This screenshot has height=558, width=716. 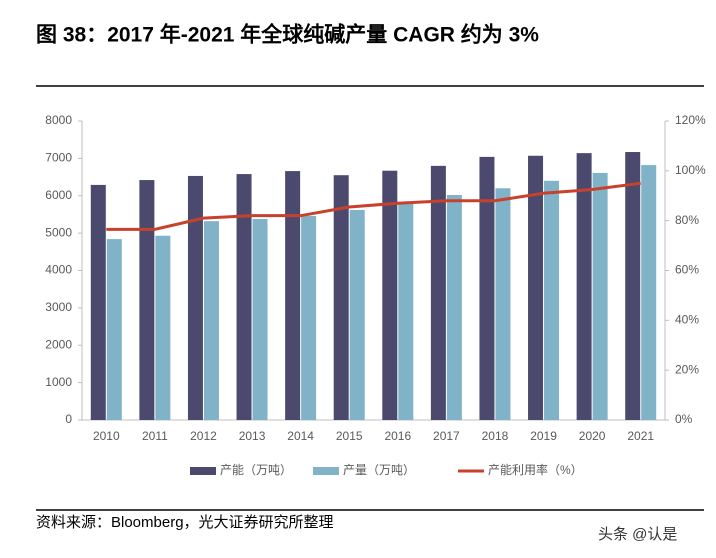 I want to click on x-tick-label: 2012, so click(x=203, y=436).